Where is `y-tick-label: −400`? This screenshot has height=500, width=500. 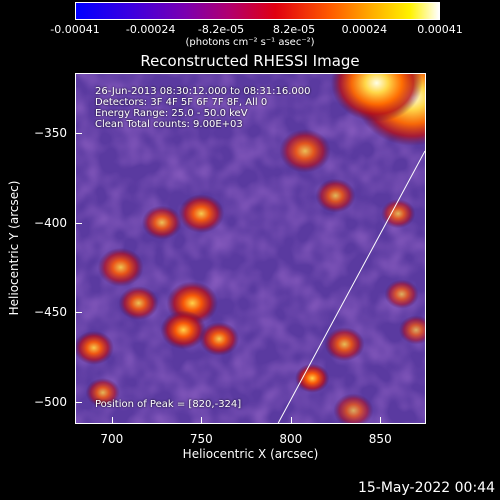 y-tick-label: −400 is located at coordinates (50, 222).